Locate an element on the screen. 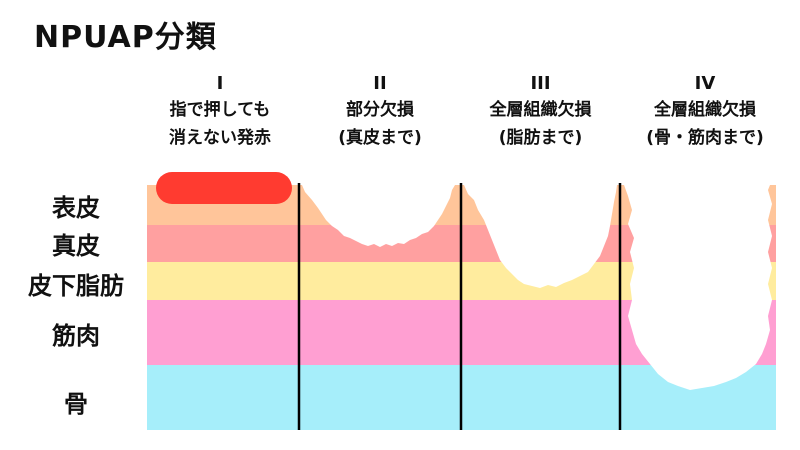 The image size is (800, 450). layer-label-subcutaneous-fat: 皮下脂肪 is located at coordinates (76, 286).